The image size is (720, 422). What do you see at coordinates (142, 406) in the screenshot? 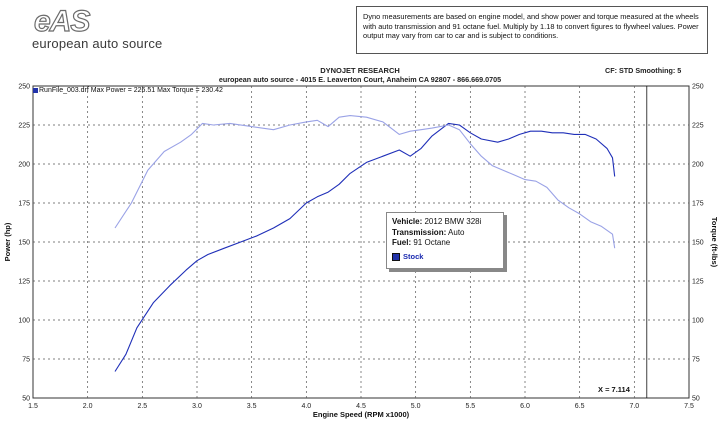
I see `x-tick-label: 2.5` at bounding box center [142, 406].